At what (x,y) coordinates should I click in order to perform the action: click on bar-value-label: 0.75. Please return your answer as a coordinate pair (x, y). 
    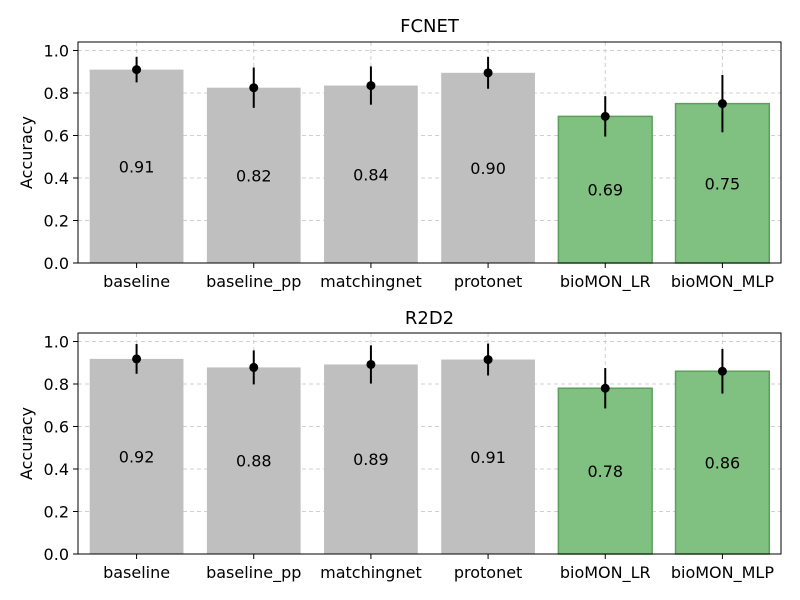
    Looking at the image, I should click on (723, 183).